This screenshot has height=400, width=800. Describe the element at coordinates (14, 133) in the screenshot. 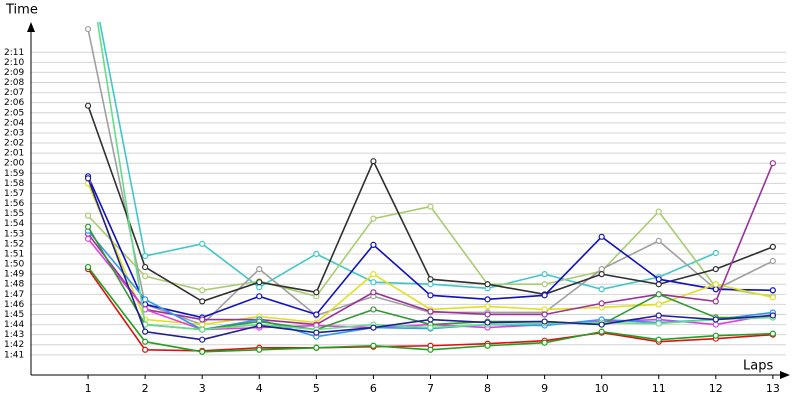

I see `y-tick-label: 2:03` at that location.